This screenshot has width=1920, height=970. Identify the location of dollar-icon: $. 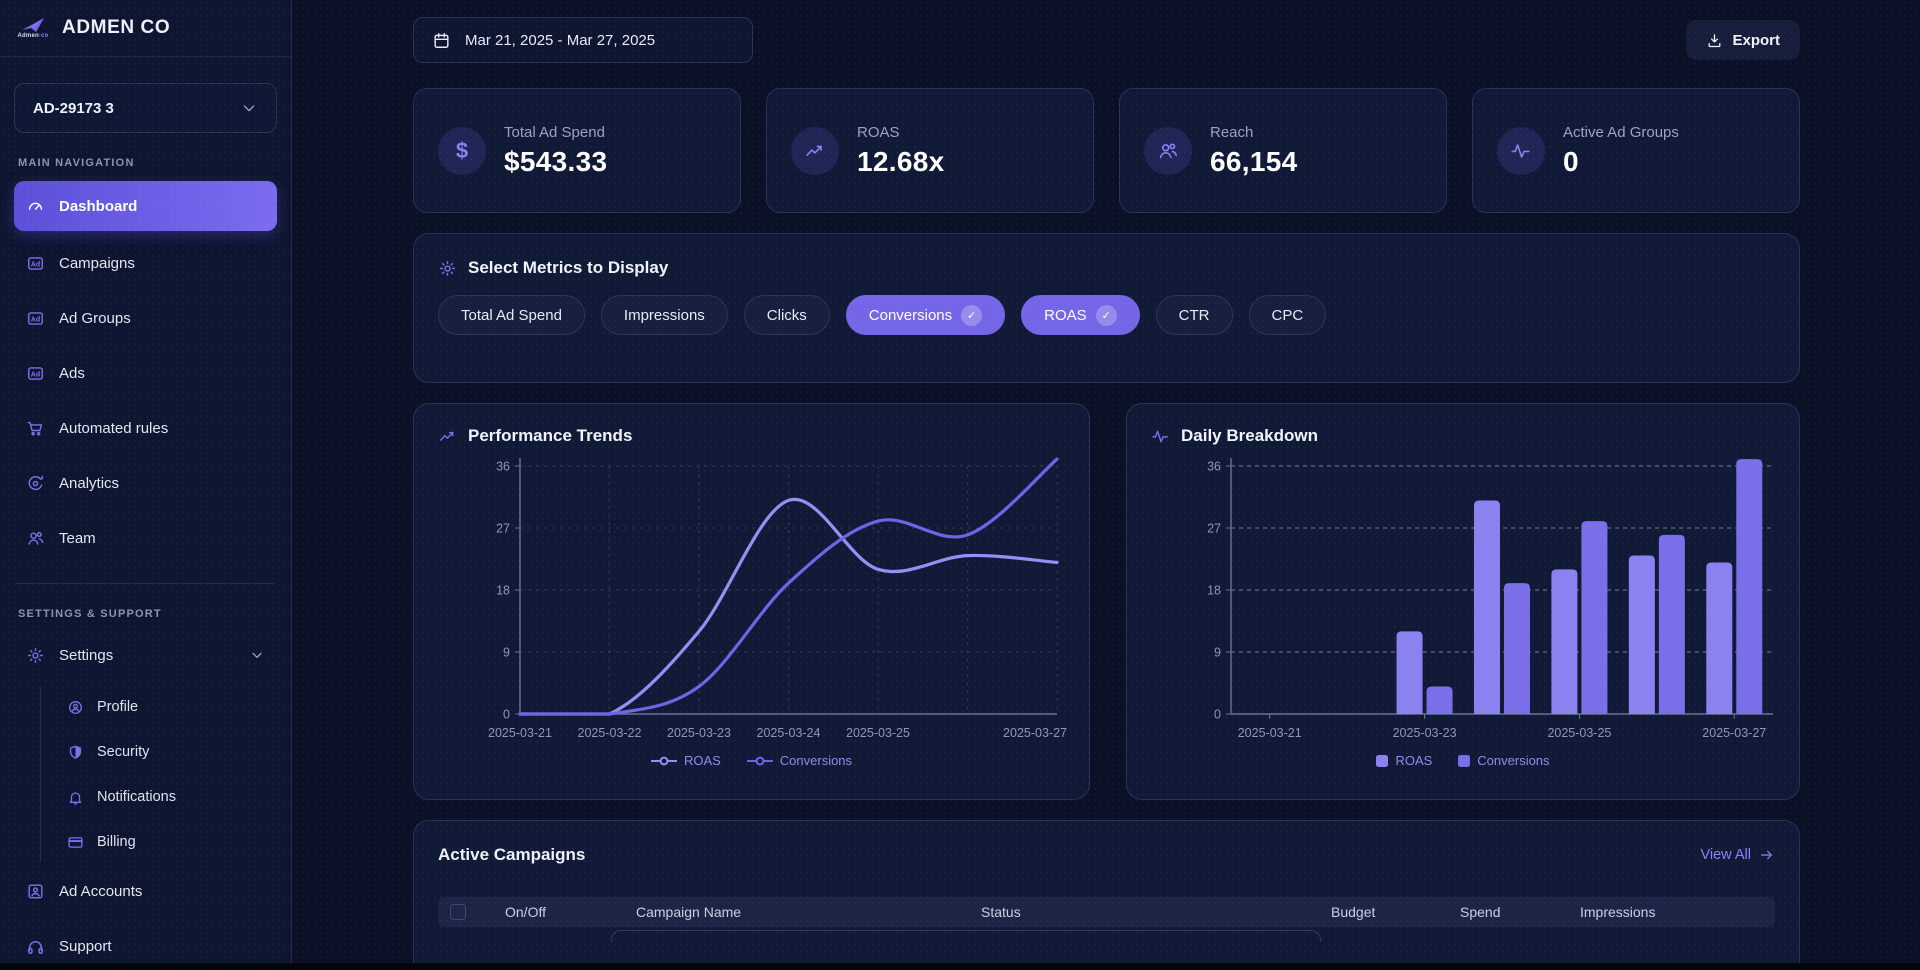
(462, 150).